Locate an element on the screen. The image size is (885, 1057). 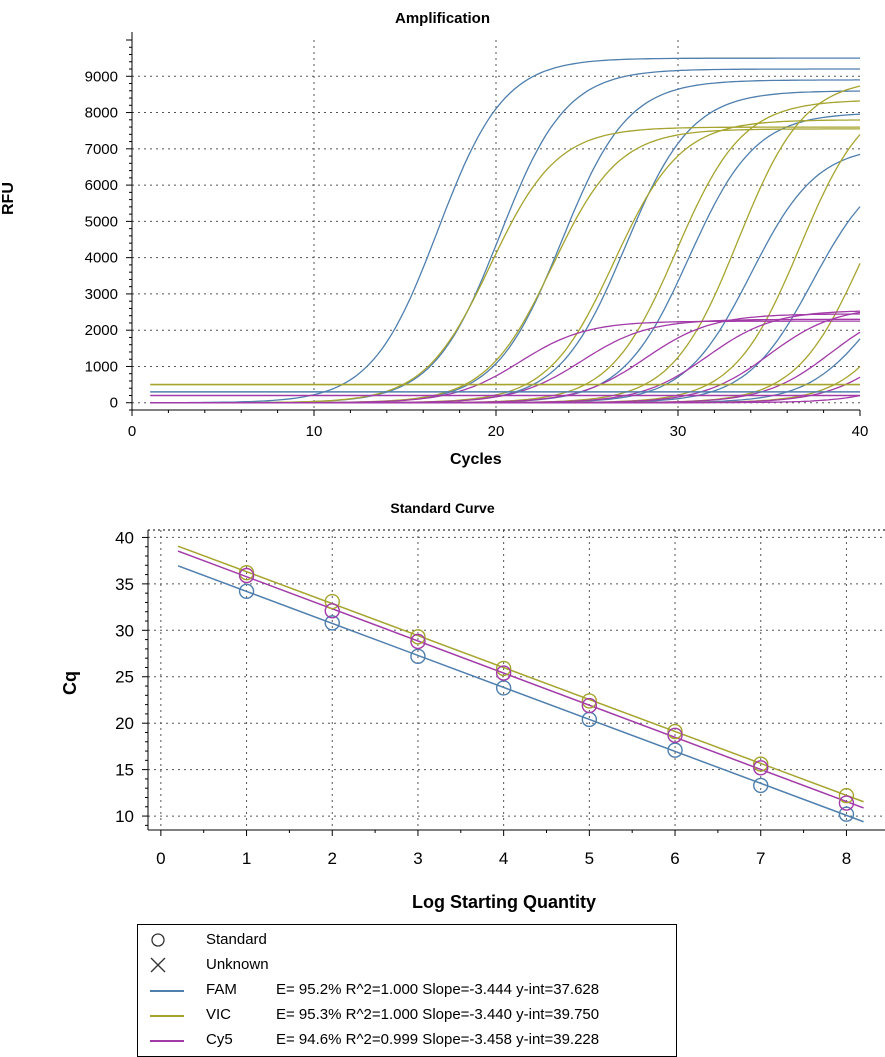
legend-series-name: VIC is located at coordinates (219, 1014).